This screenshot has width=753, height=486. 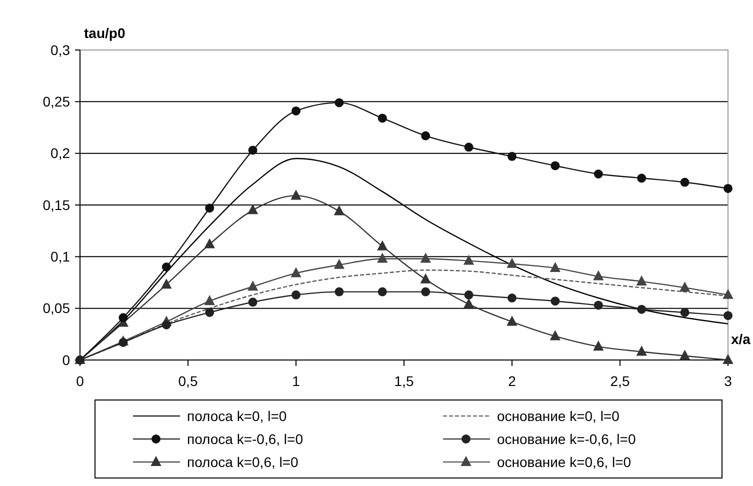 I want to click on y-tick-label: 0,05, so click(x=56, y=308).